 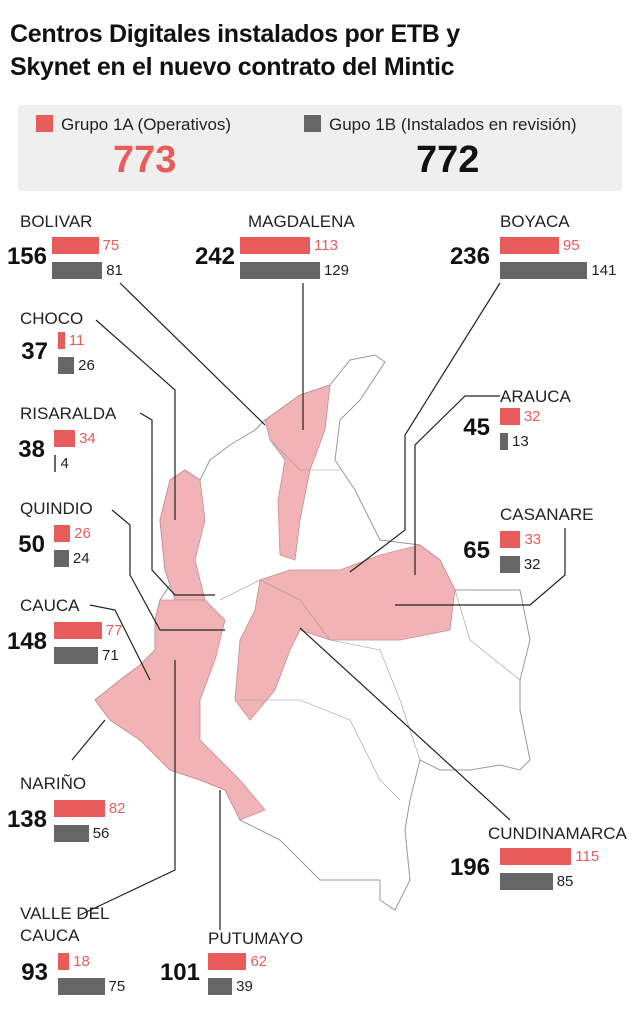 What do you see at coordinates (87, 438) in the screenshot?
I see `value-label: 34` at bounding box center [87, 438].